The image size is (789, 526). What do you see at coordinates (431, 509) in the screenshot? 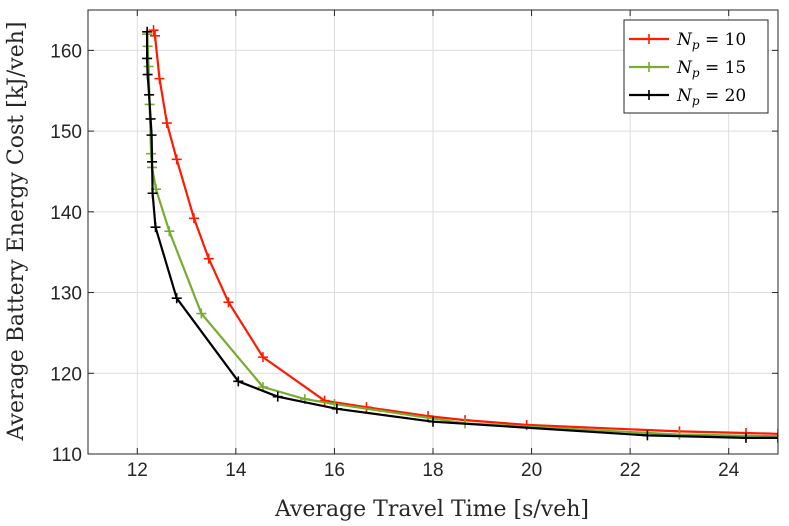
I see `x-axis-label: Average Travel Time [s/veh]` at bounding box center [431, 509].